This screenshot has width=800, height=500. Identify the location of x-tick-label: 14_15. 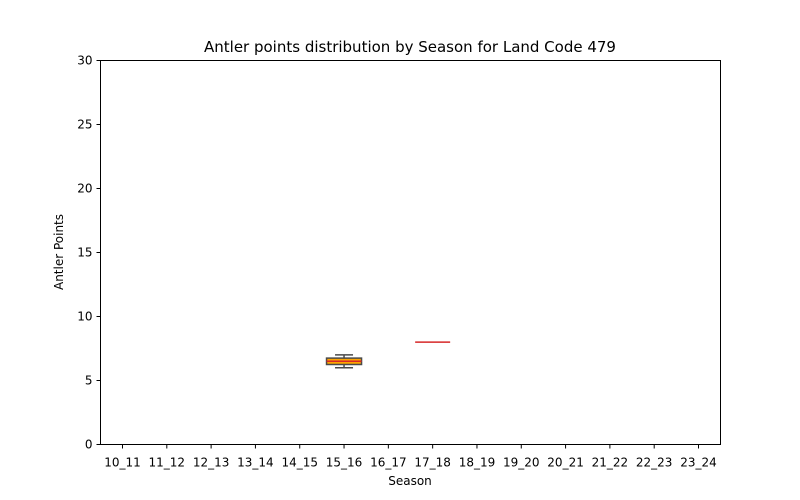
(299, 463).